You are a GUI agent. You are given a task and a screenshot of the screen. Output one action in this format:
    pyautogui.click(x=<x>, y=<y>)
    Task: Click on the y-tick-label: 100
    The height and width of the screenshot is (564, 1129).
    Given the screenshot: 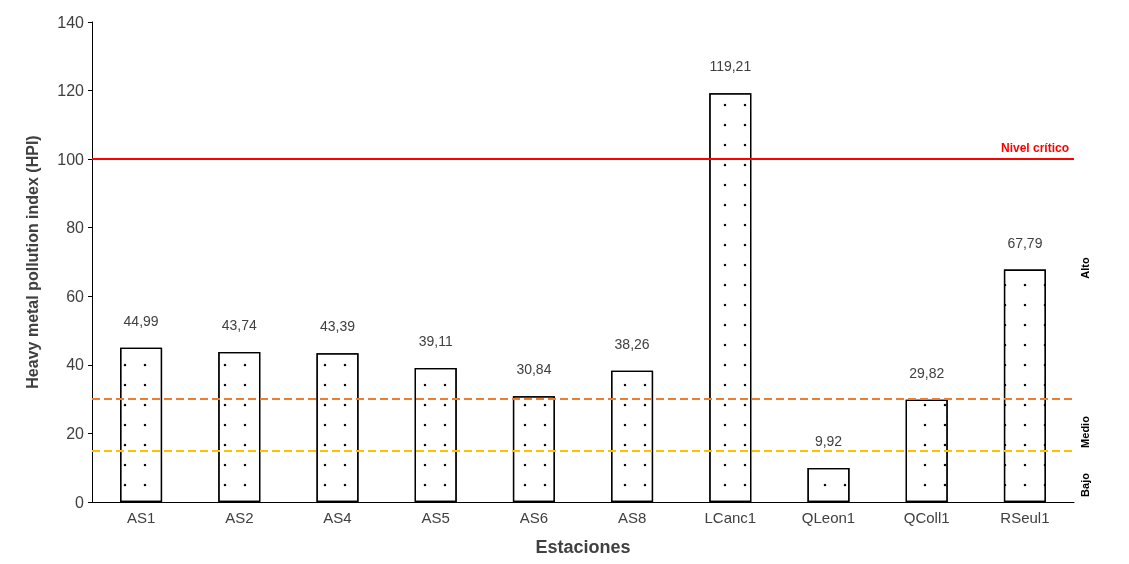 What is the action you would take?
    pyautogui.click(x=71, y=159)
    